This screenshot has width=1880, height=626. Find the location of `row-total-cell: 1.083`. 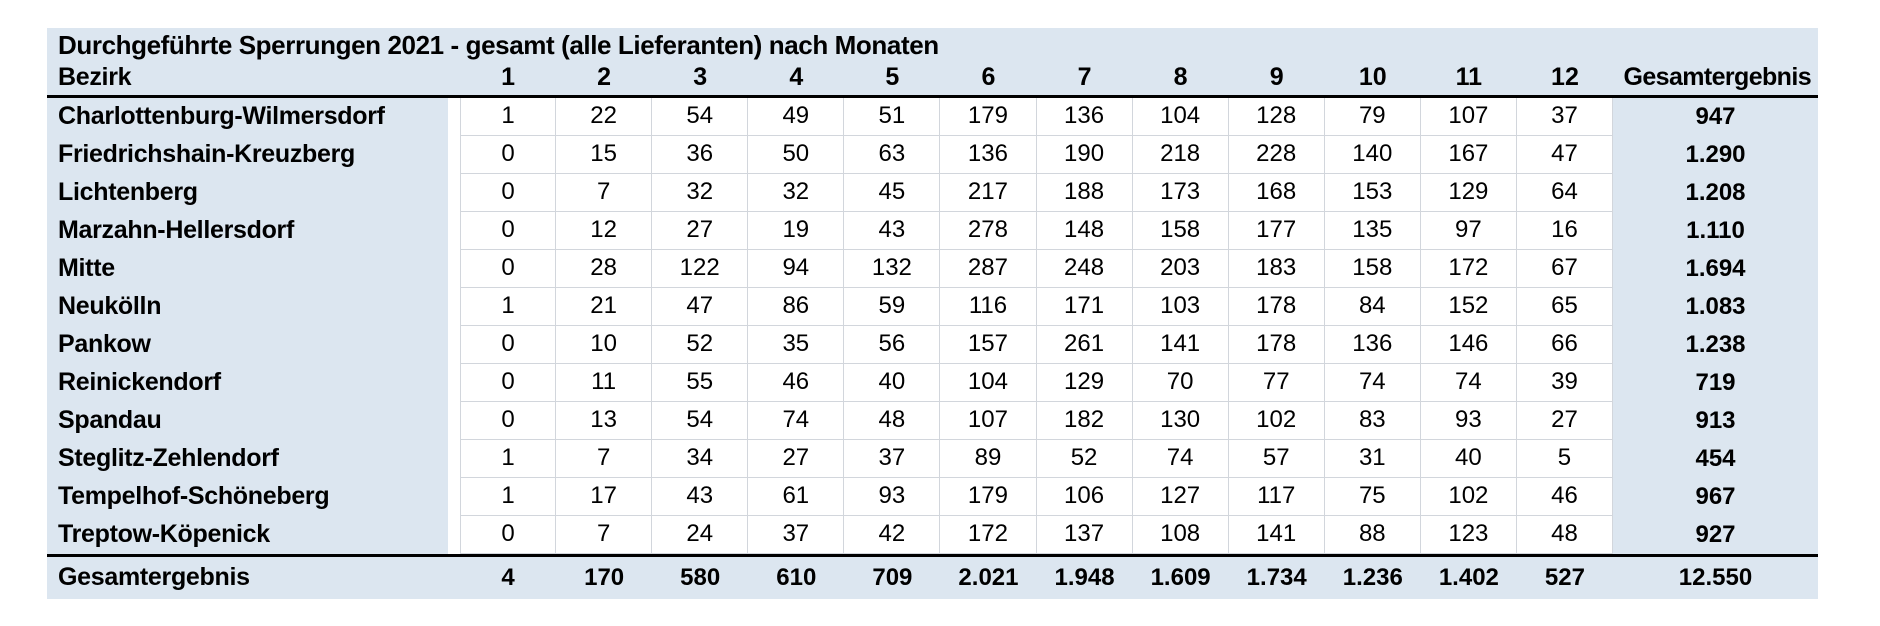

row-total-cell: 1.083 is located at coordinates (1715, 307).